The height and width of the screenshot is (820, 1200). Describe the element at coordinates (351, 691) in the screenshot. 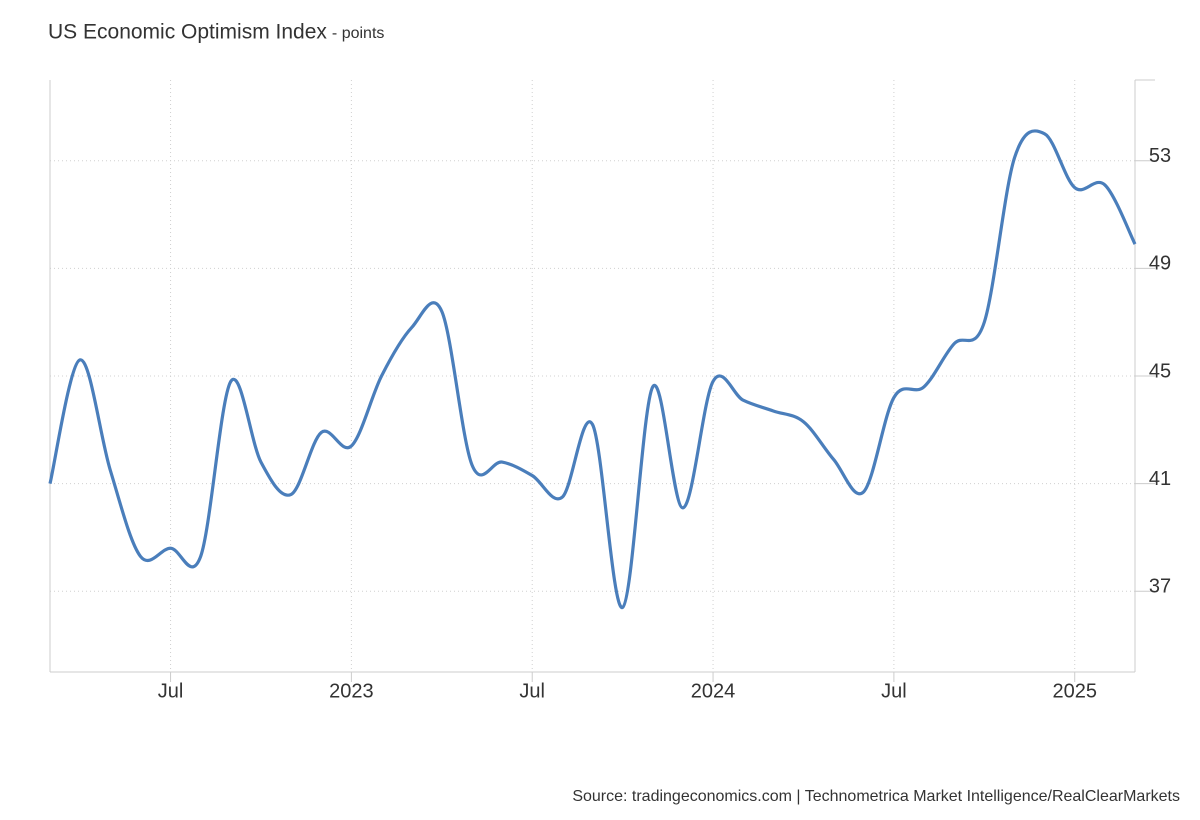

I see `x-tick-label: 2023` at that location.